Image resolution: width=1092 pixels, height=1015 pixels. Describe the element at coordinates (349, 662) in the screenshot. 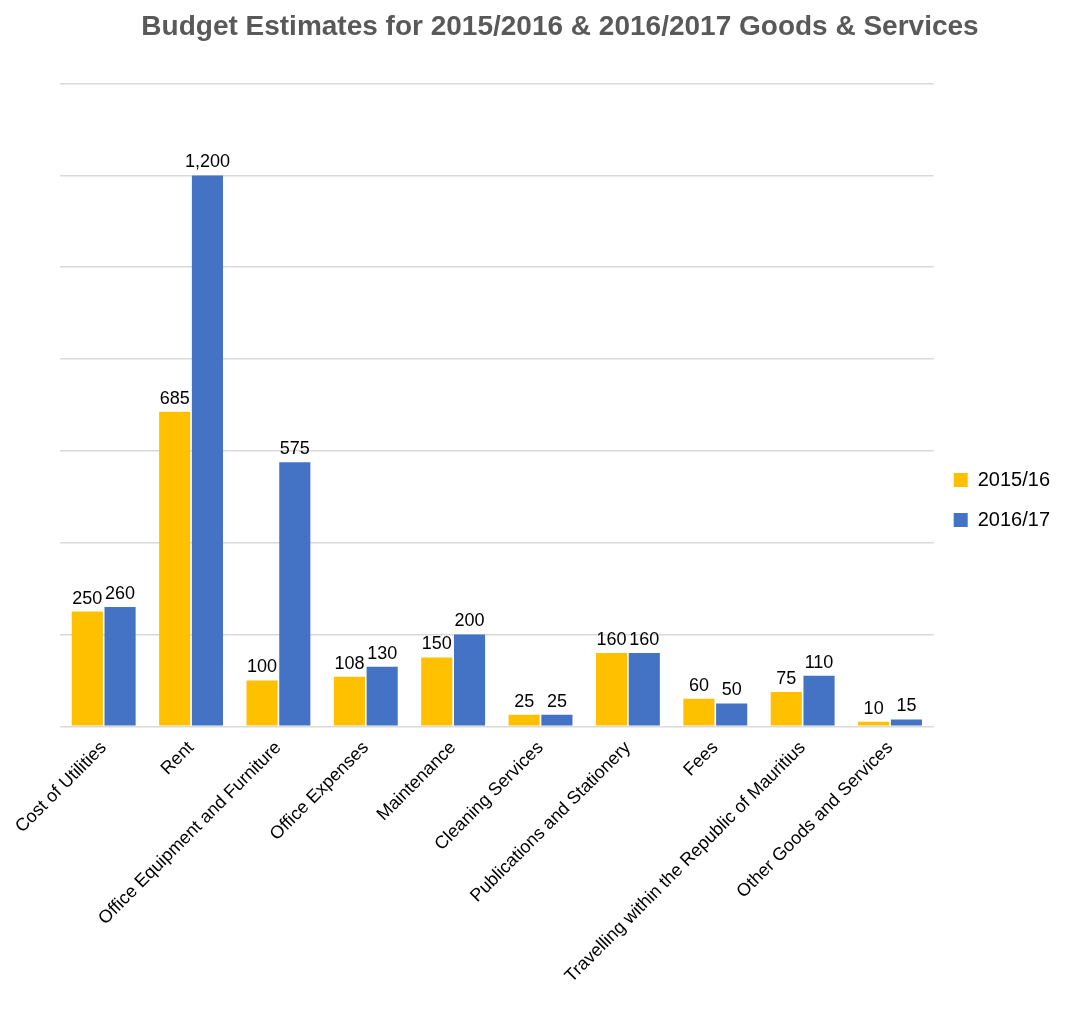

I see `data-label: 108` at that location.